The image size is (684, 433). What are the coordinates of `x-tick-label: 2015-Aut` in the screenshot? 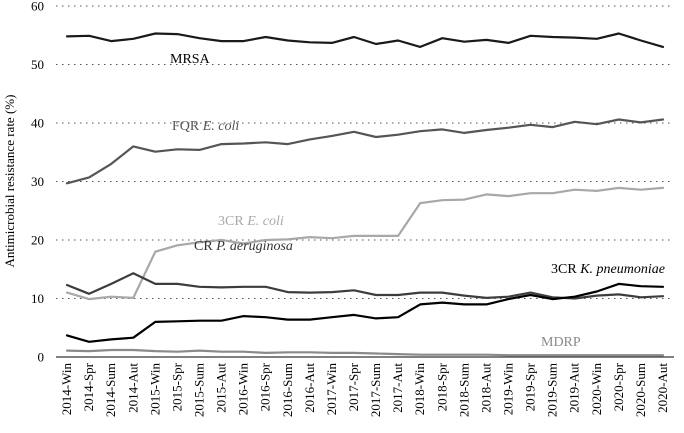 It's located at (221, 388).